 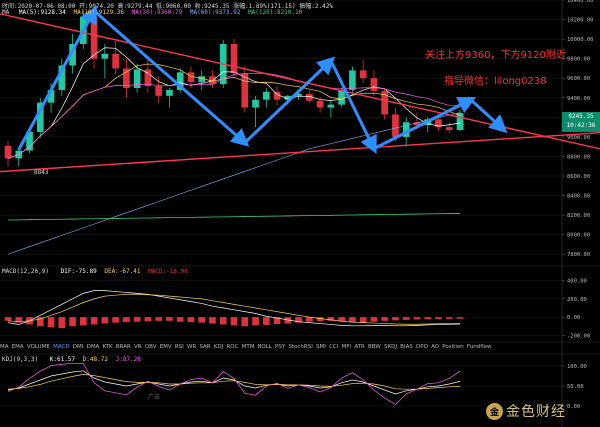 I want to click on tab-wr: WR, so click(x=191, y=347).